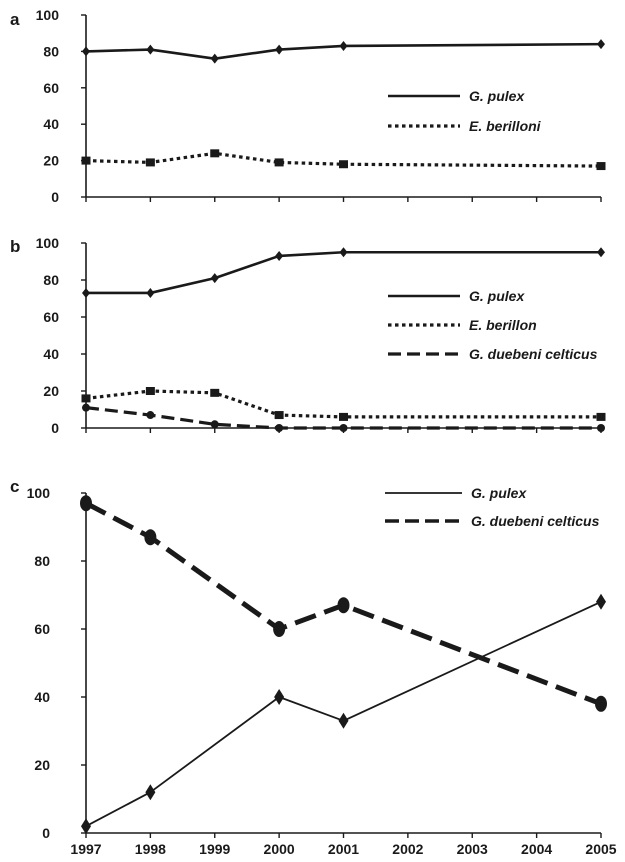  Describe the element at coordinates (472, 849) in the screenshot. I see `x-tick-label: 2003` at that location.